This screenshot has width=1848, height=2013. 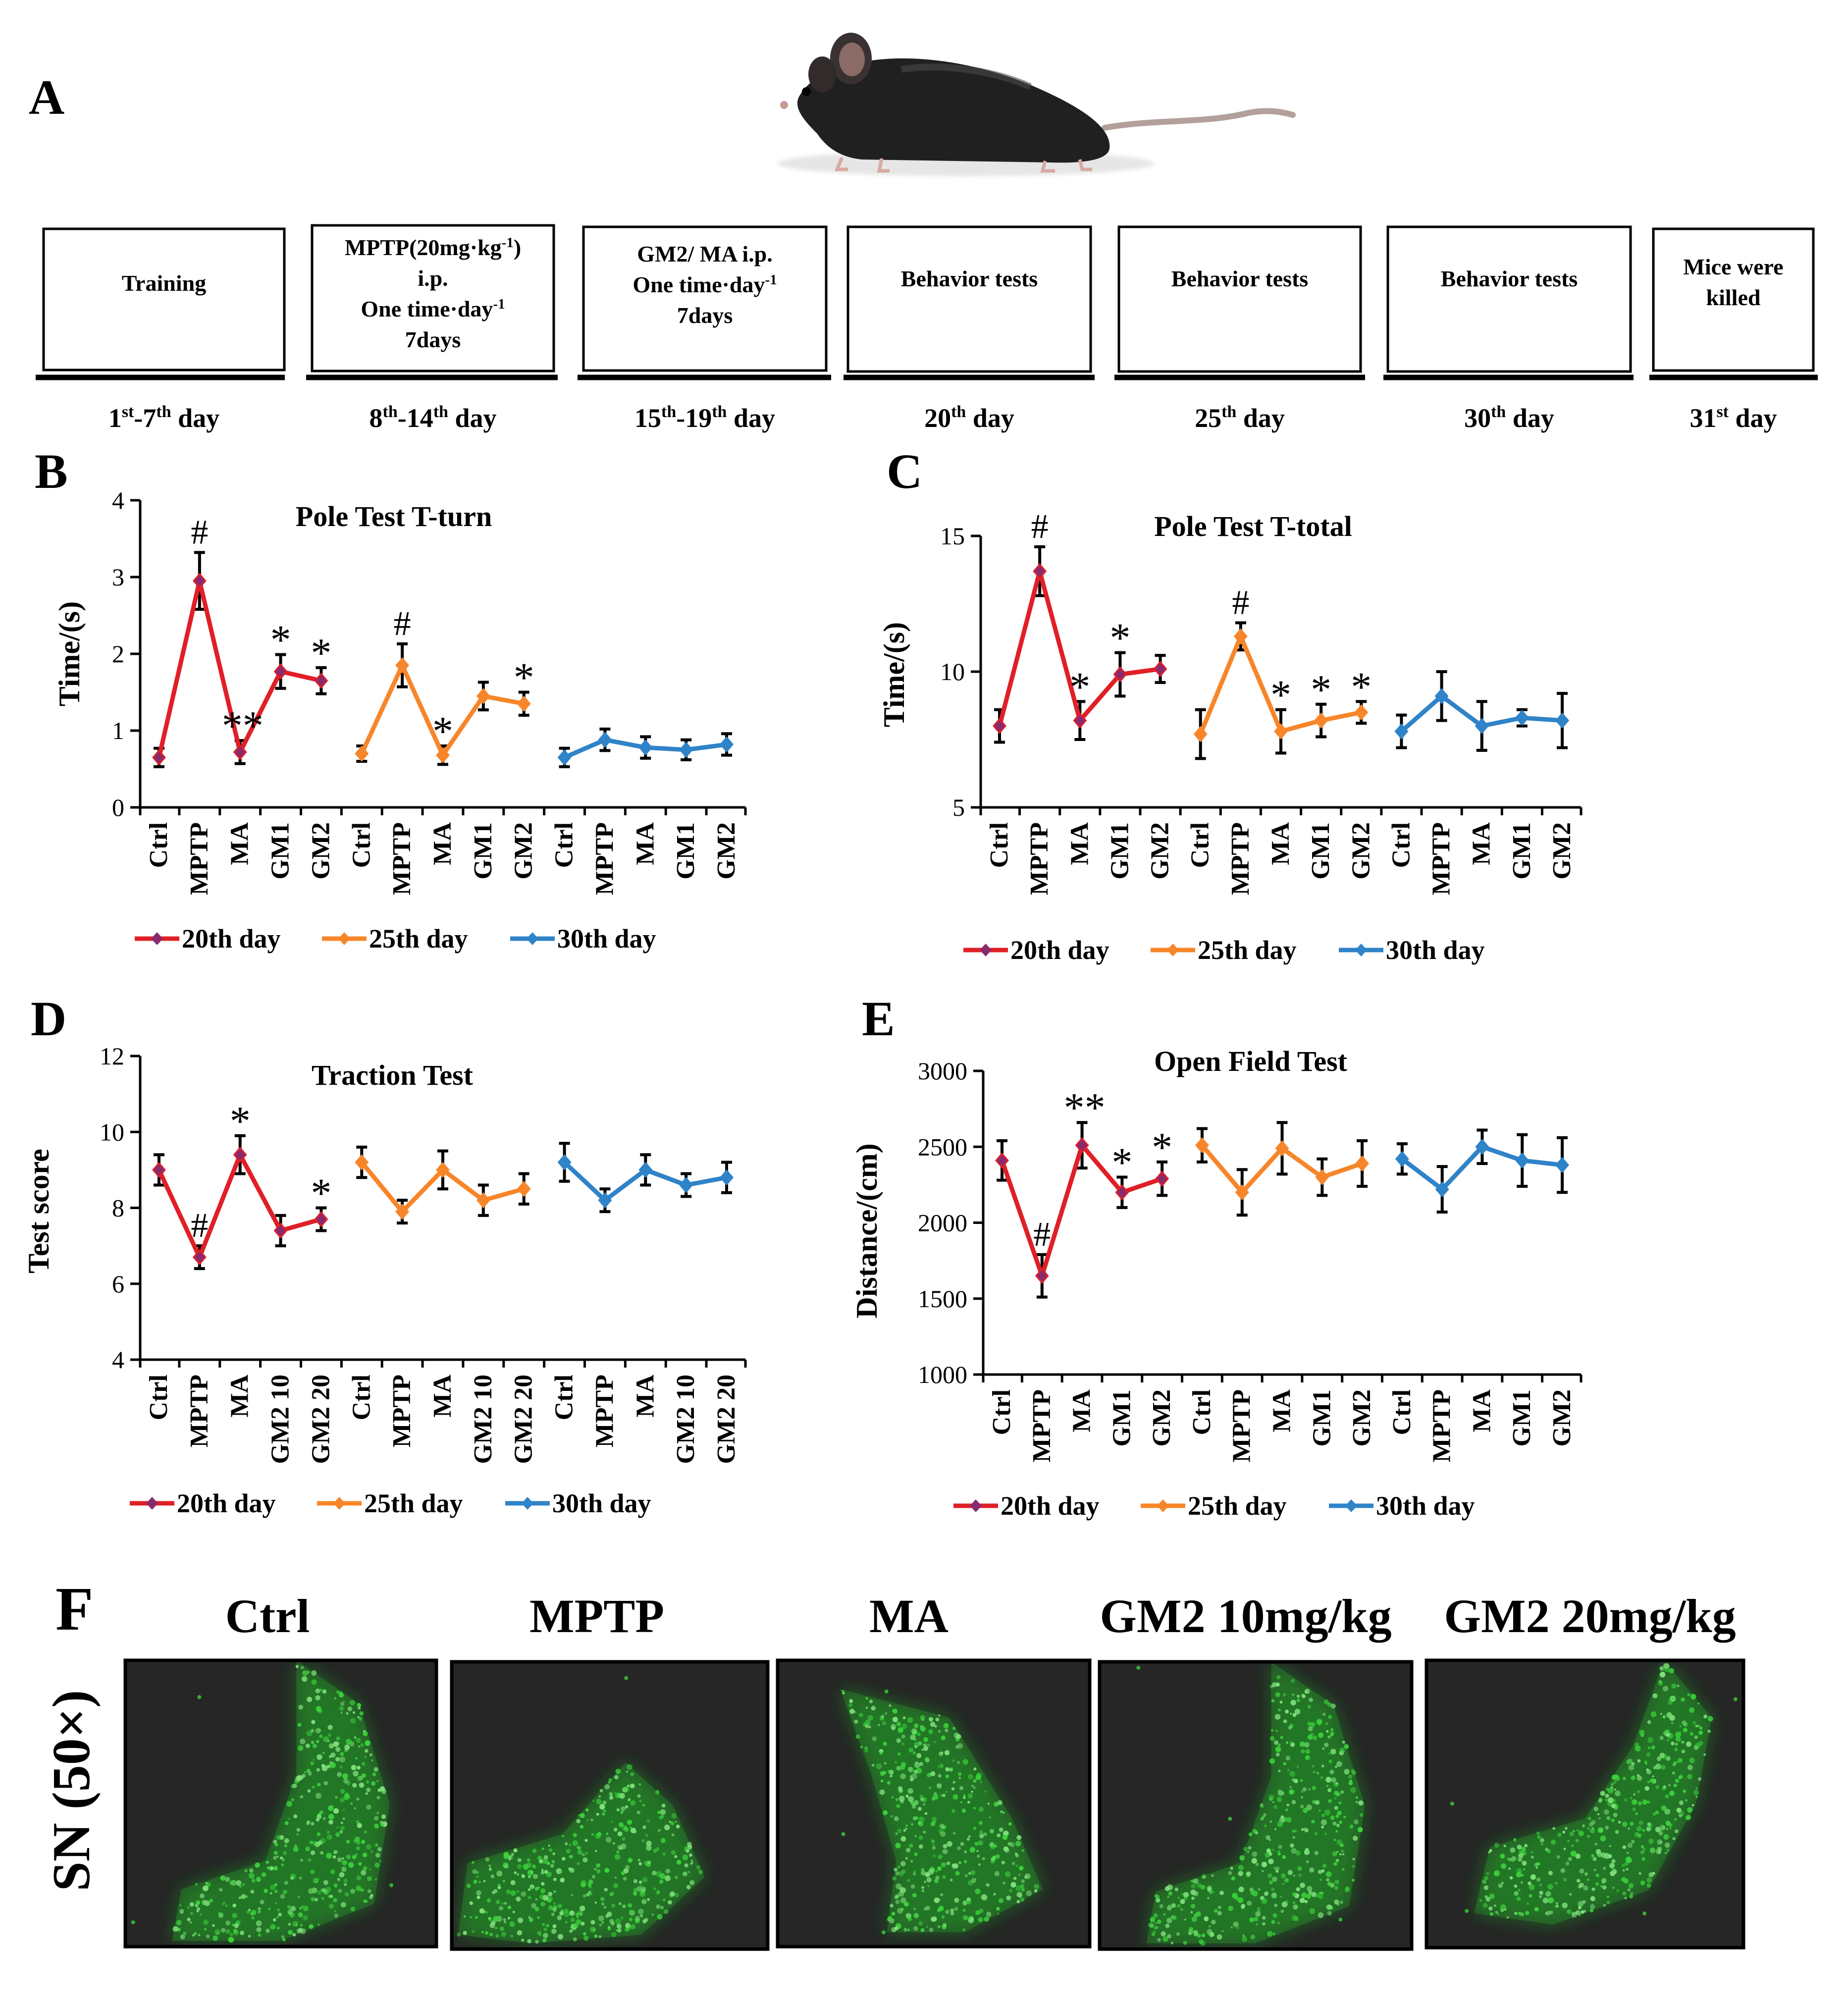 I want to click on y-tick-label: 4, so click(x=118, y=1360).